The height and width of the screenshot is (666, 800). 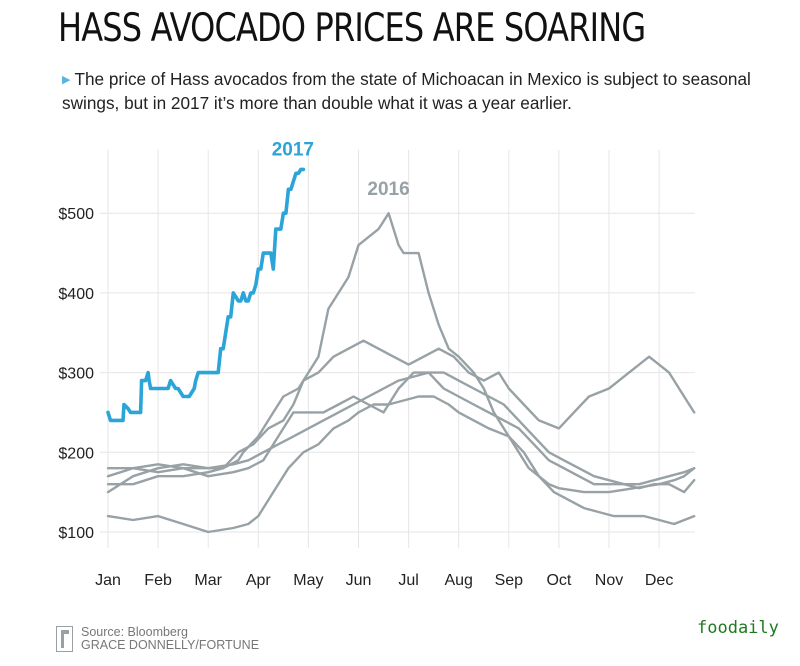 I want to click on x-tick-label: Feb, so click(x=158, y=580).